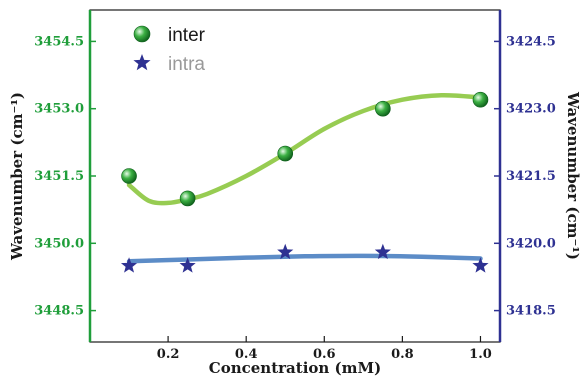 The image size is (585, 379). I want to click on legend-inter-label: inter, so click(187, 35).